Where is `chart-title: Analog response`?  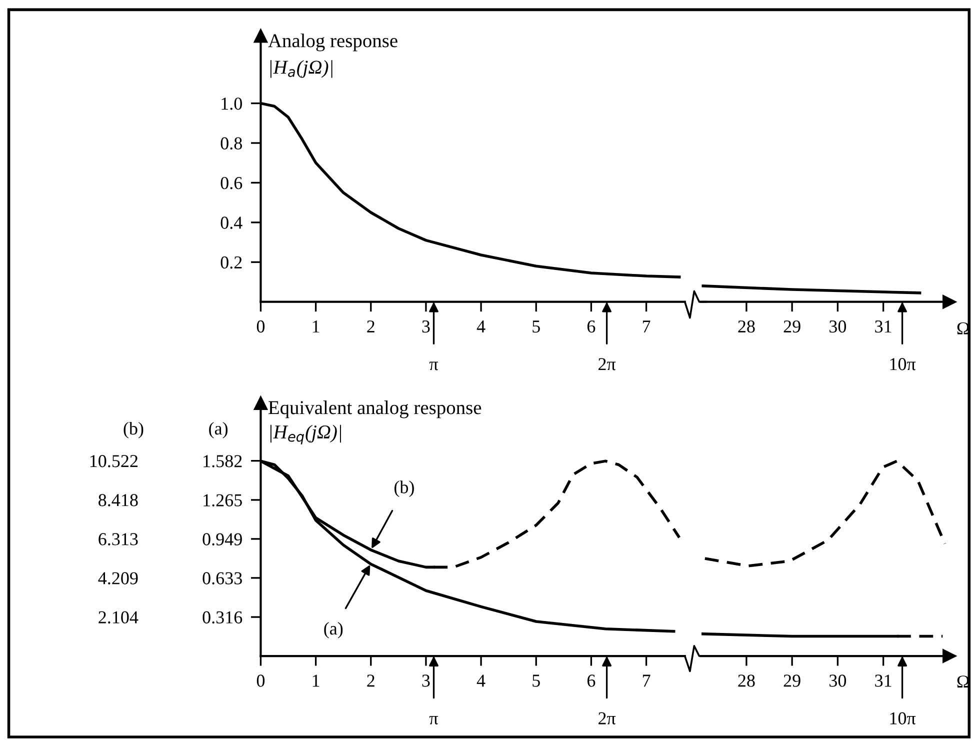
chart-title: Analog response is located at coordinates (333, 43).